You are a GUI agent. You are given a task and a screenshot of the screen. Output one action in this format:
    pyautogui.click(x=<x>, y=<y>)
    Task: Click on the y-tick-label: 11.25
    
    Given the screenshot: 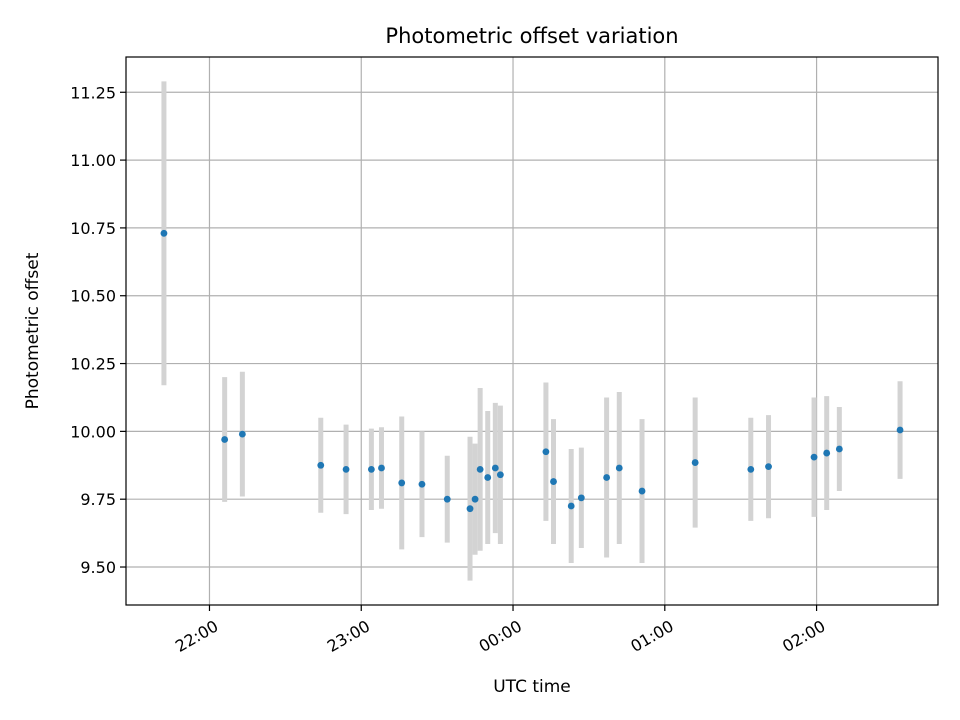 What is the action you would take?
    pyautogui.click(x=93, y=92)
    